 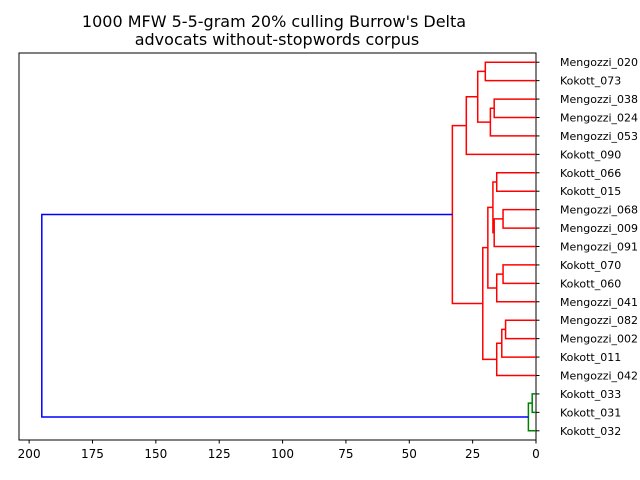 I want to click on leaf-label: Kokott_031, so click(x=590, y=412).